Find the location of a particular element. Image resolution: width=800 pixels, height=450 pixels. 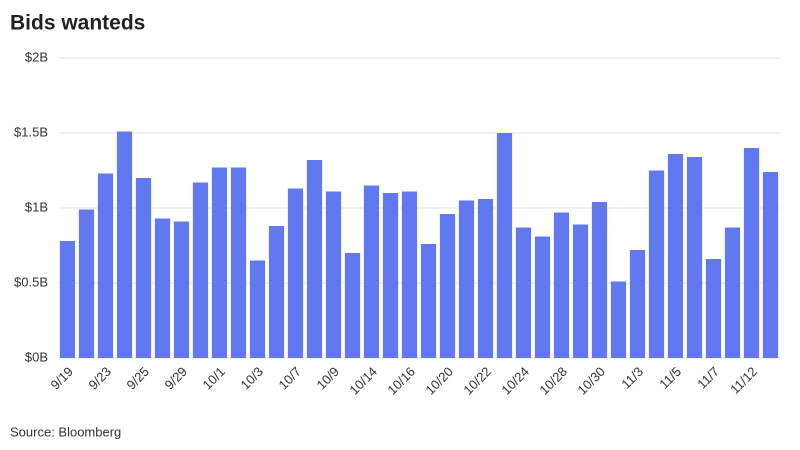

x-tick-label: 9/25 is located at coordinates (138, 378).